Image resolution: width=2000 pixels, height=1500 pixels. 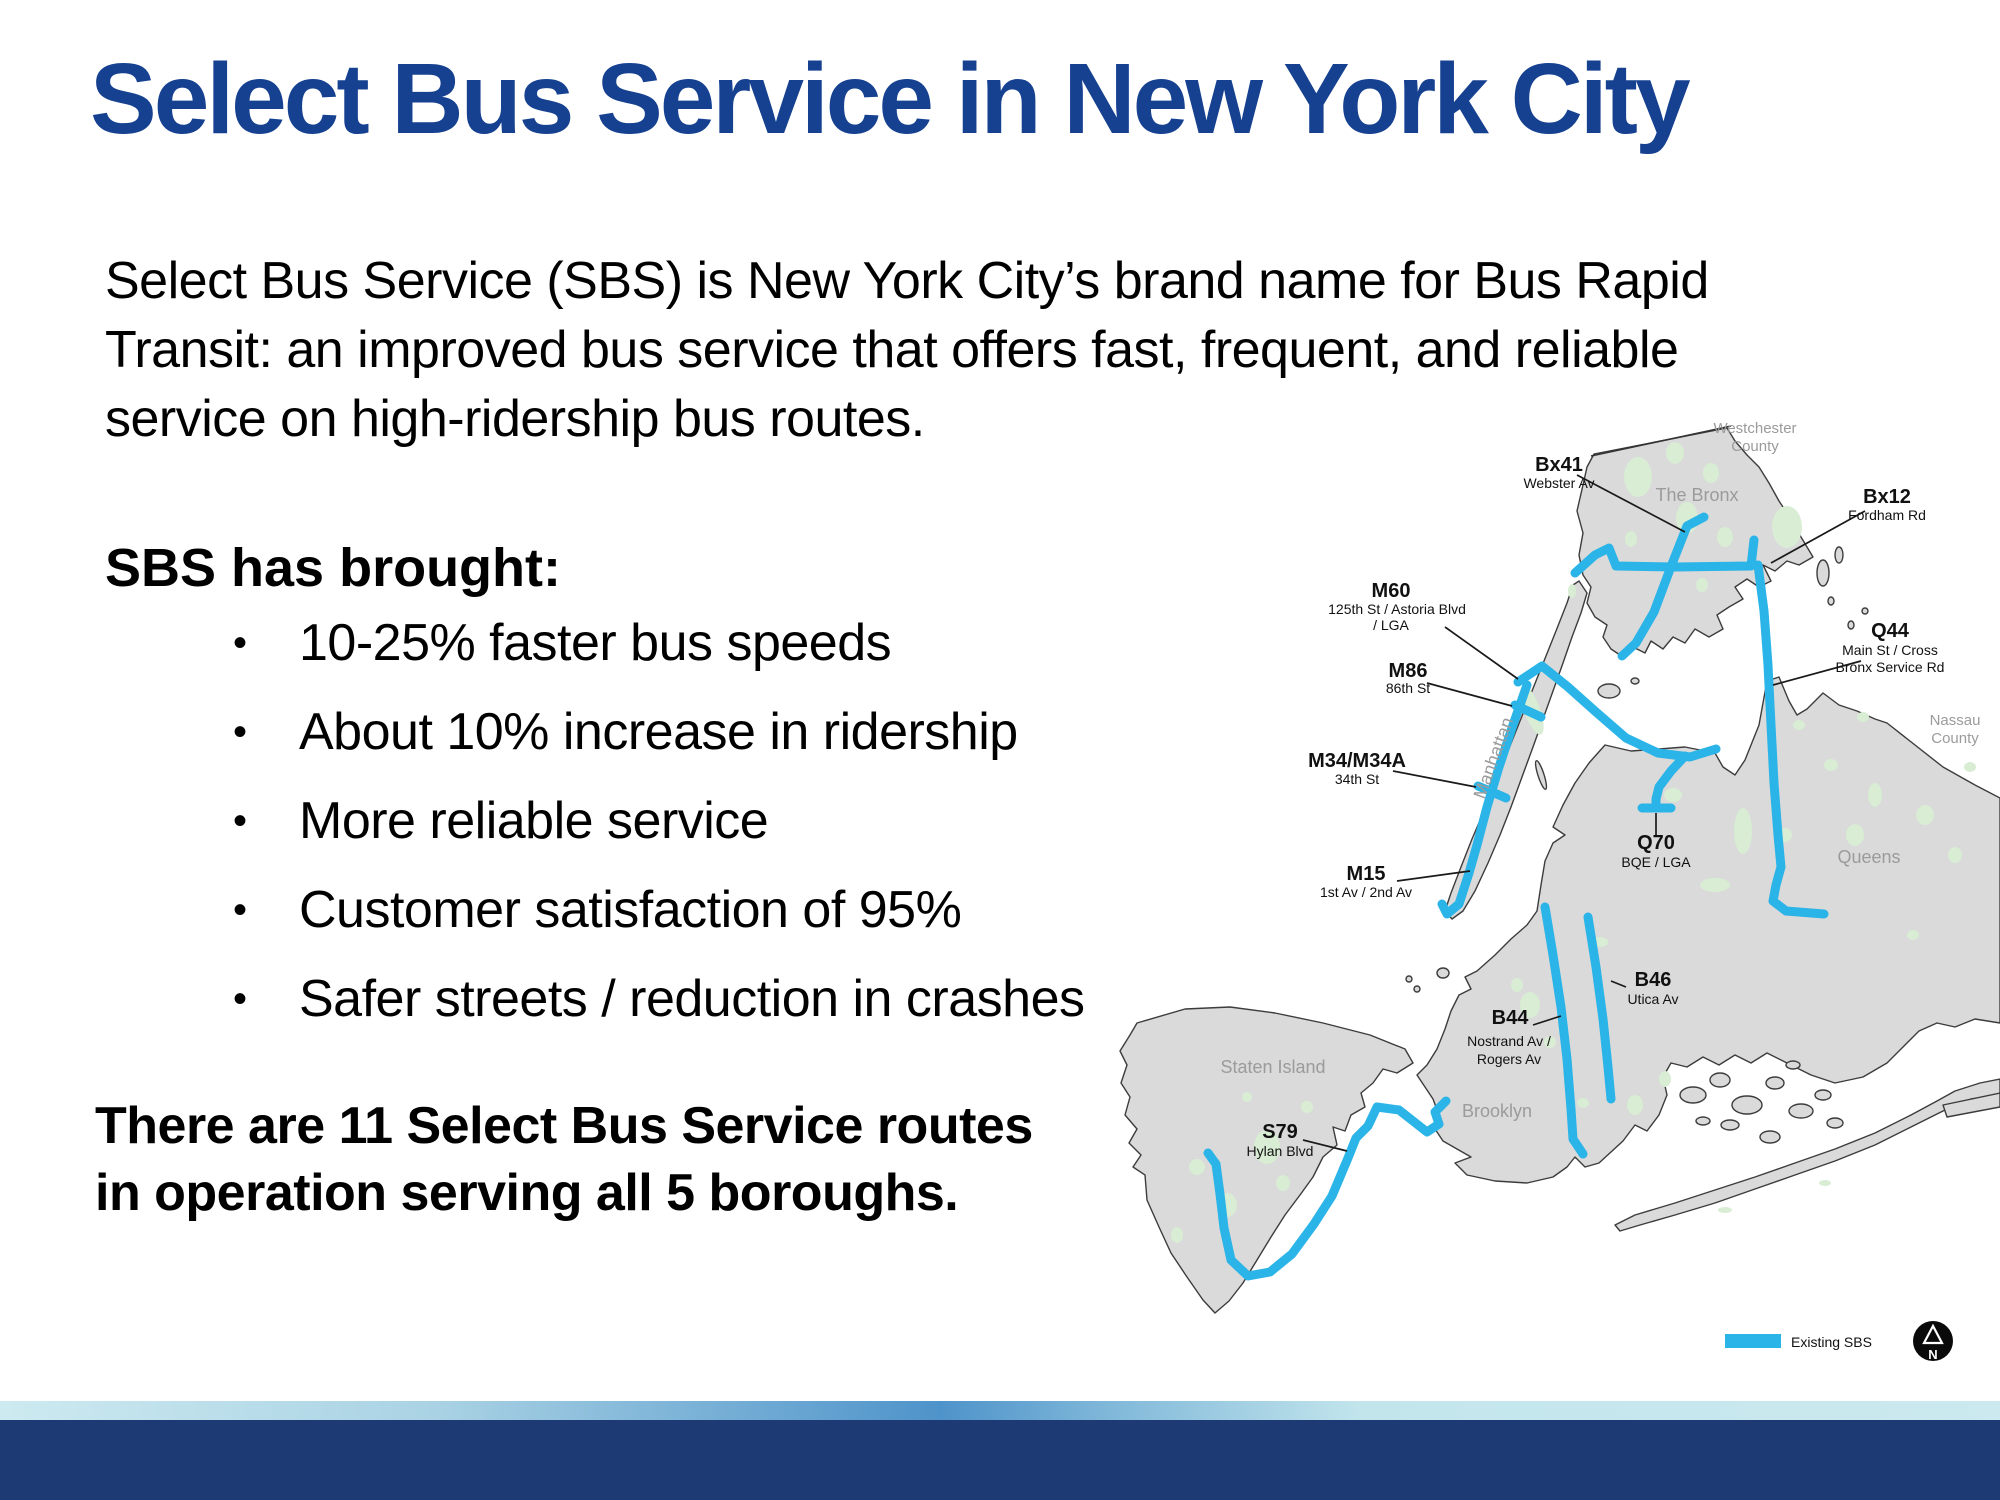 I want to click on route-label-q44: Q44, so click(x=1890, y=631).